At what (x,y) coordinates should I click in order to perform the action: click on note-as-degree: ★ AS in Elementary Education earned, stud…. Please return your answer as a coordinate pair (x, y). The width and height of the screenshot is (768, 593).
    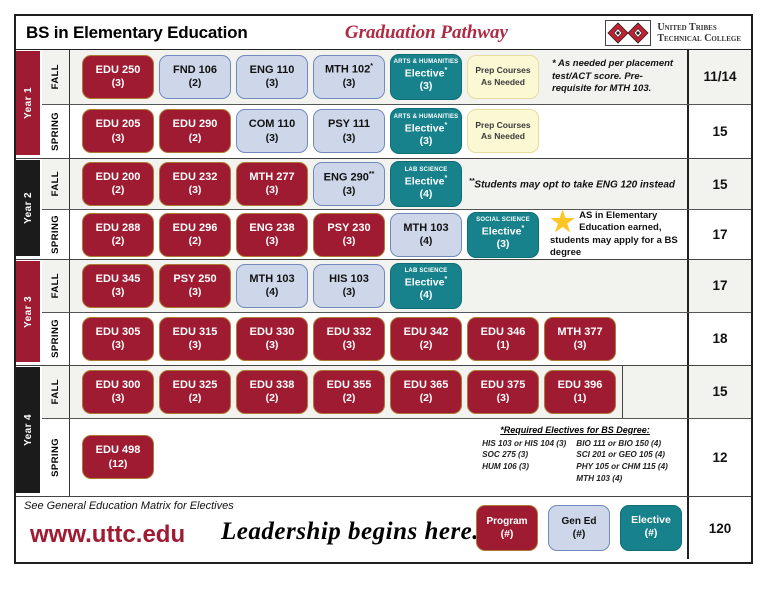
    Looking at the image, I should click on (614, 231).